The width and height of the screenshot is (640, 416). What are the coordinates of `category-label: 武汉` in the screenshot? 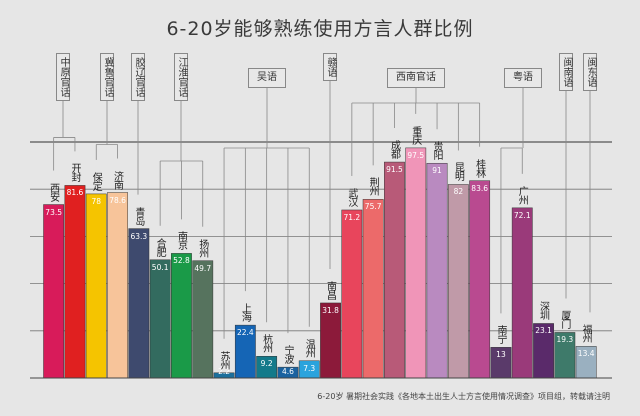 It's located at (351, 196).